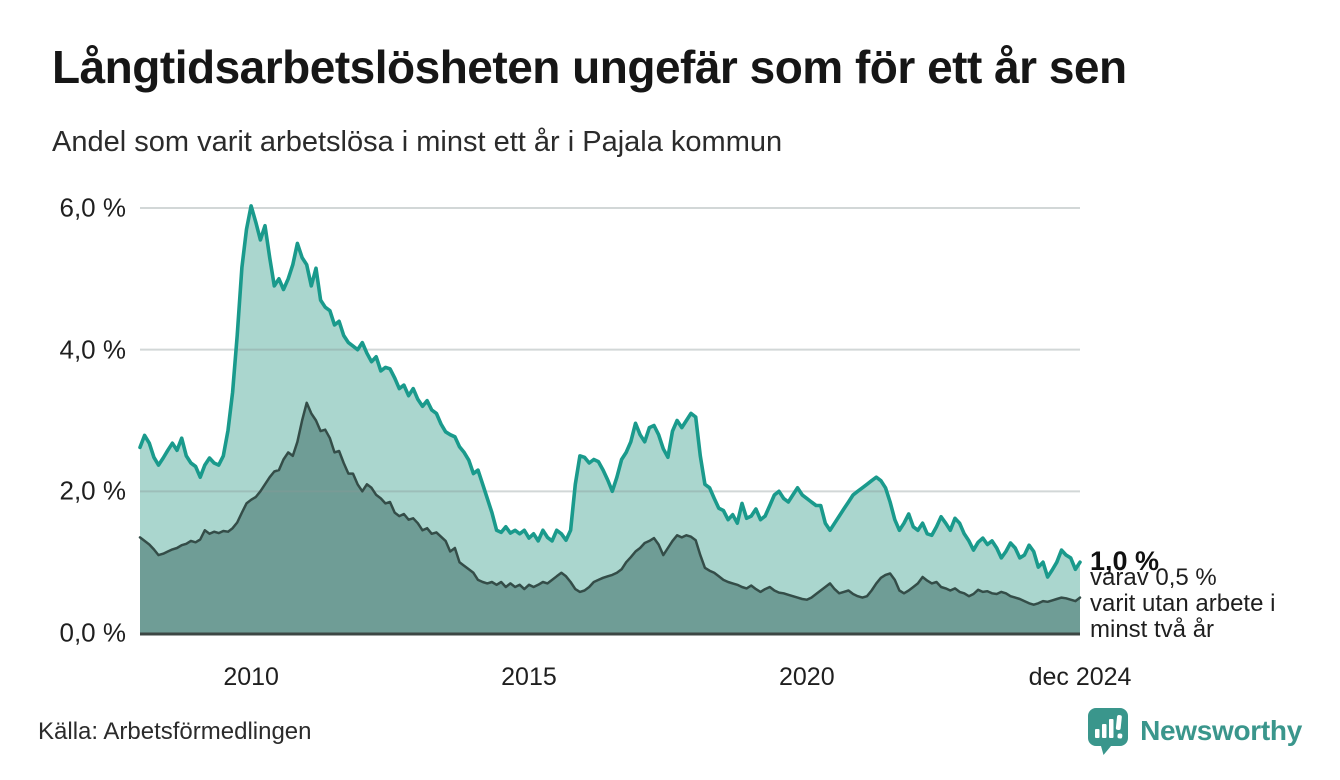 The image size is (1340, 780). Describe the element at coordinates (1108, 731) in the screenshot. I see `newsworthy-logo-icon` at that location.